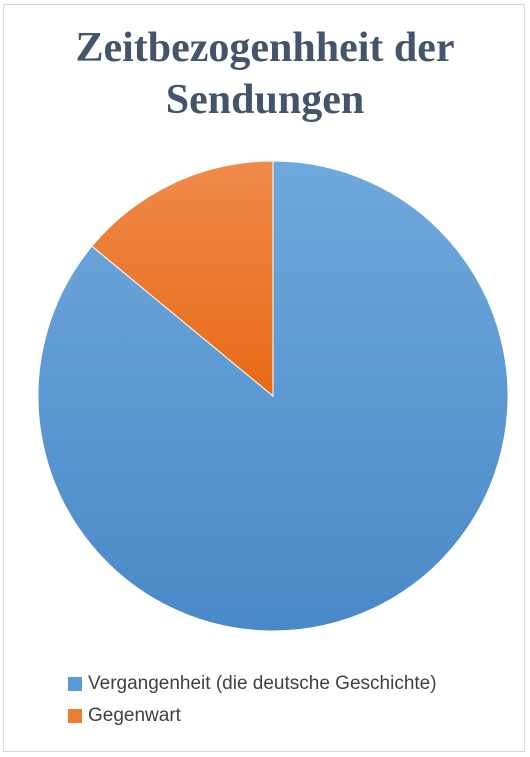 The image size is (530, 757). I want to click on legend-item-vergangenheit: Vergangenheit (die deutsche Geschichte), so click(252, 684).